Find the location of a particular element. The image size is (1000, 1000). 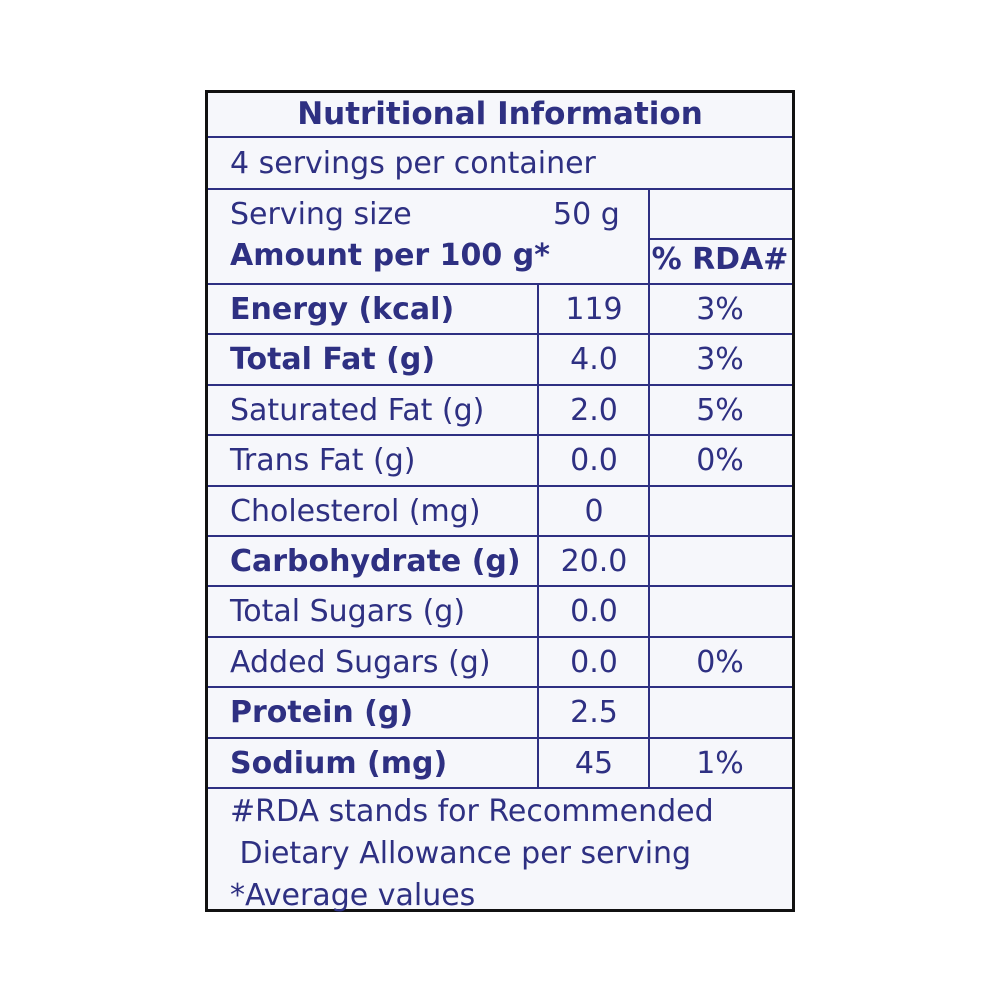

row-name: Added Sugars (g) is located at coordinates (360, 662).